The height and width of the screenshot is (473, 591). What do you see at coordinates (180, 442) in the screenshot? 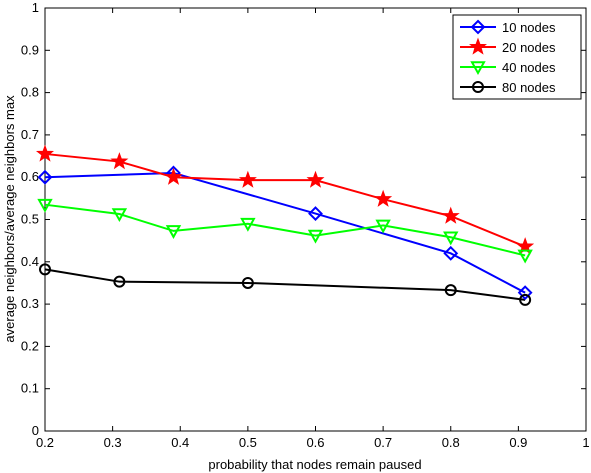
I see `x-tick-label: 0.4` at bounding box center [180, 442].